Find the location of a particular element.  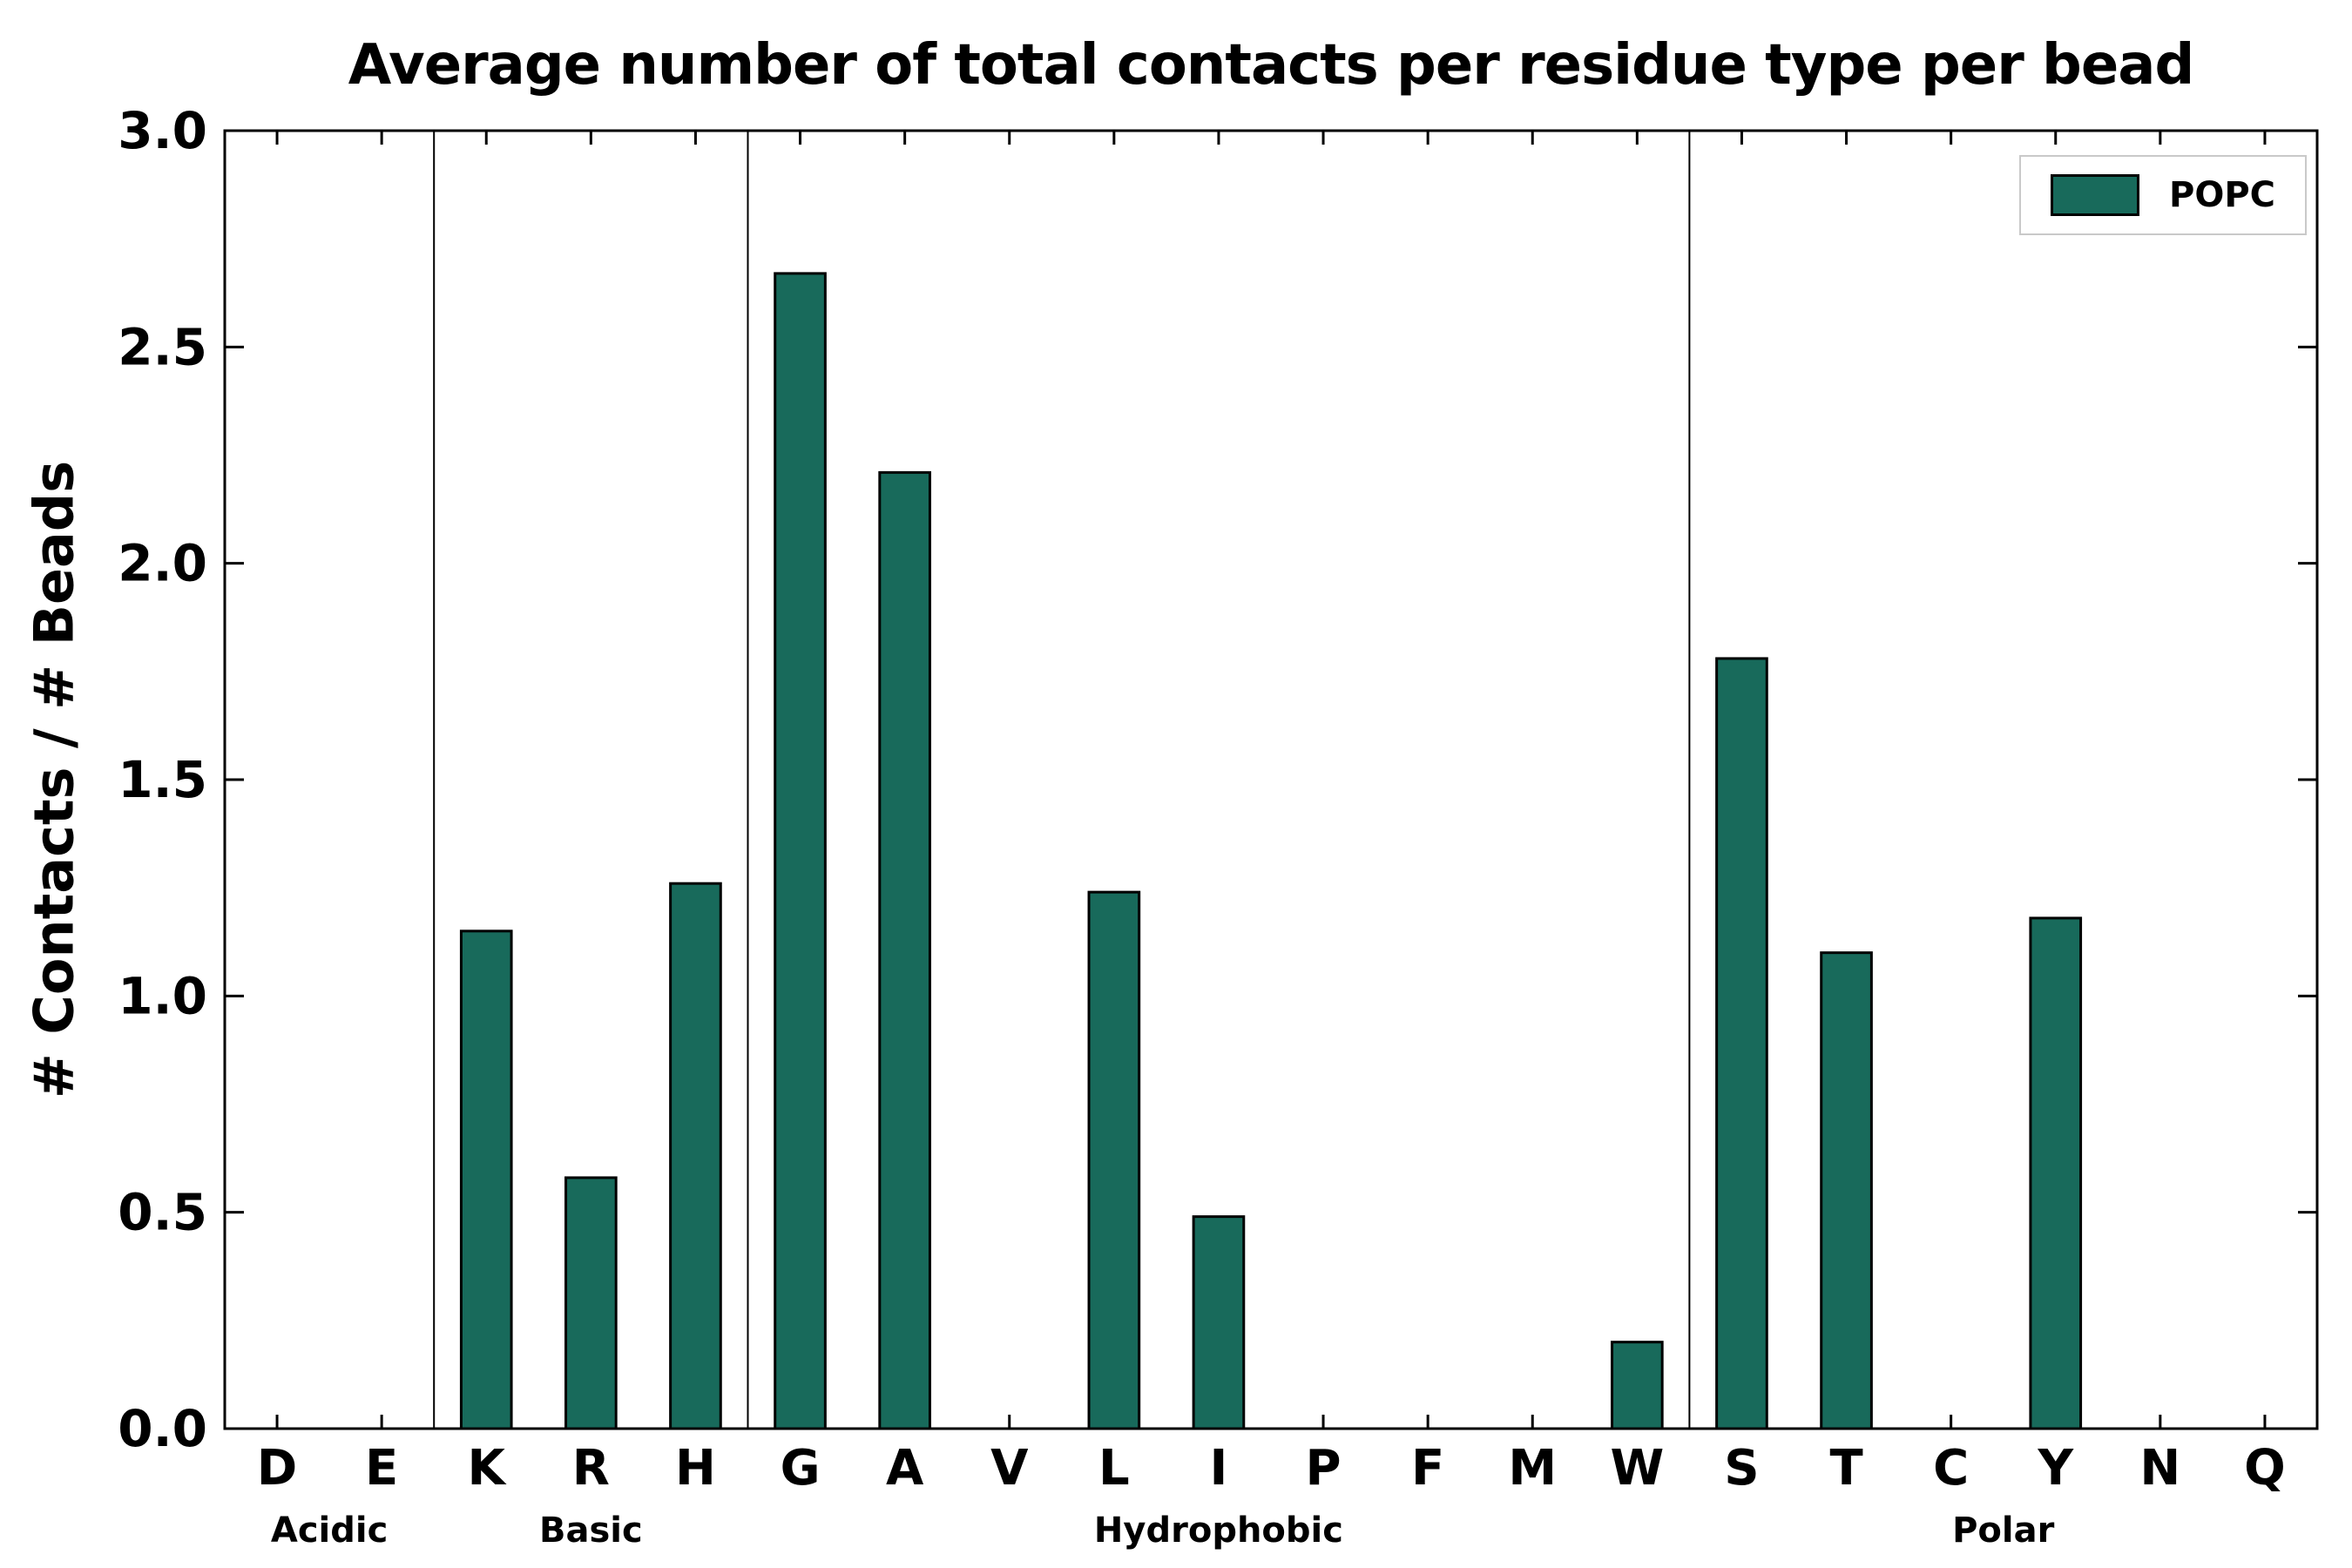

x-tick-label-I: I is located at coordinates (1219, 1468).